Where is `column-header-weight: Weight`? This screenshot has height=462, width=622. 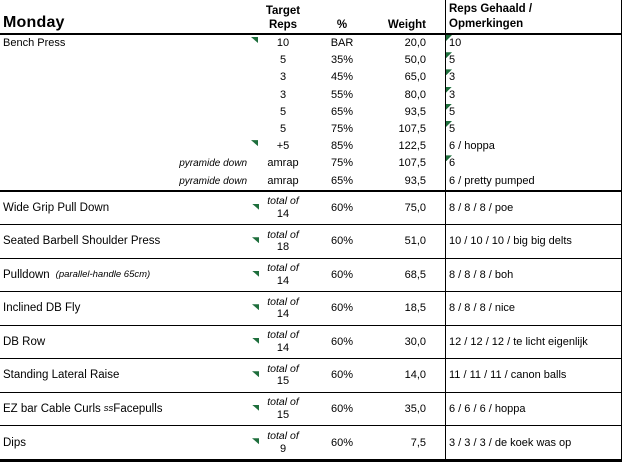
column-header-weight: Weight is located at coordinates (406, 16).